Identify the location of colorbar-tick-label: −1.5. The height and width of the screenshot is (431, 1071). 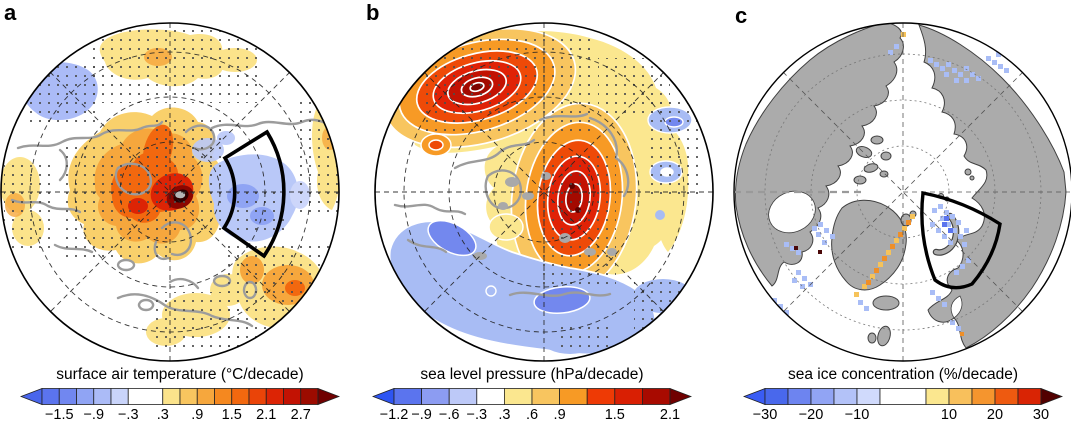
(59, 415).